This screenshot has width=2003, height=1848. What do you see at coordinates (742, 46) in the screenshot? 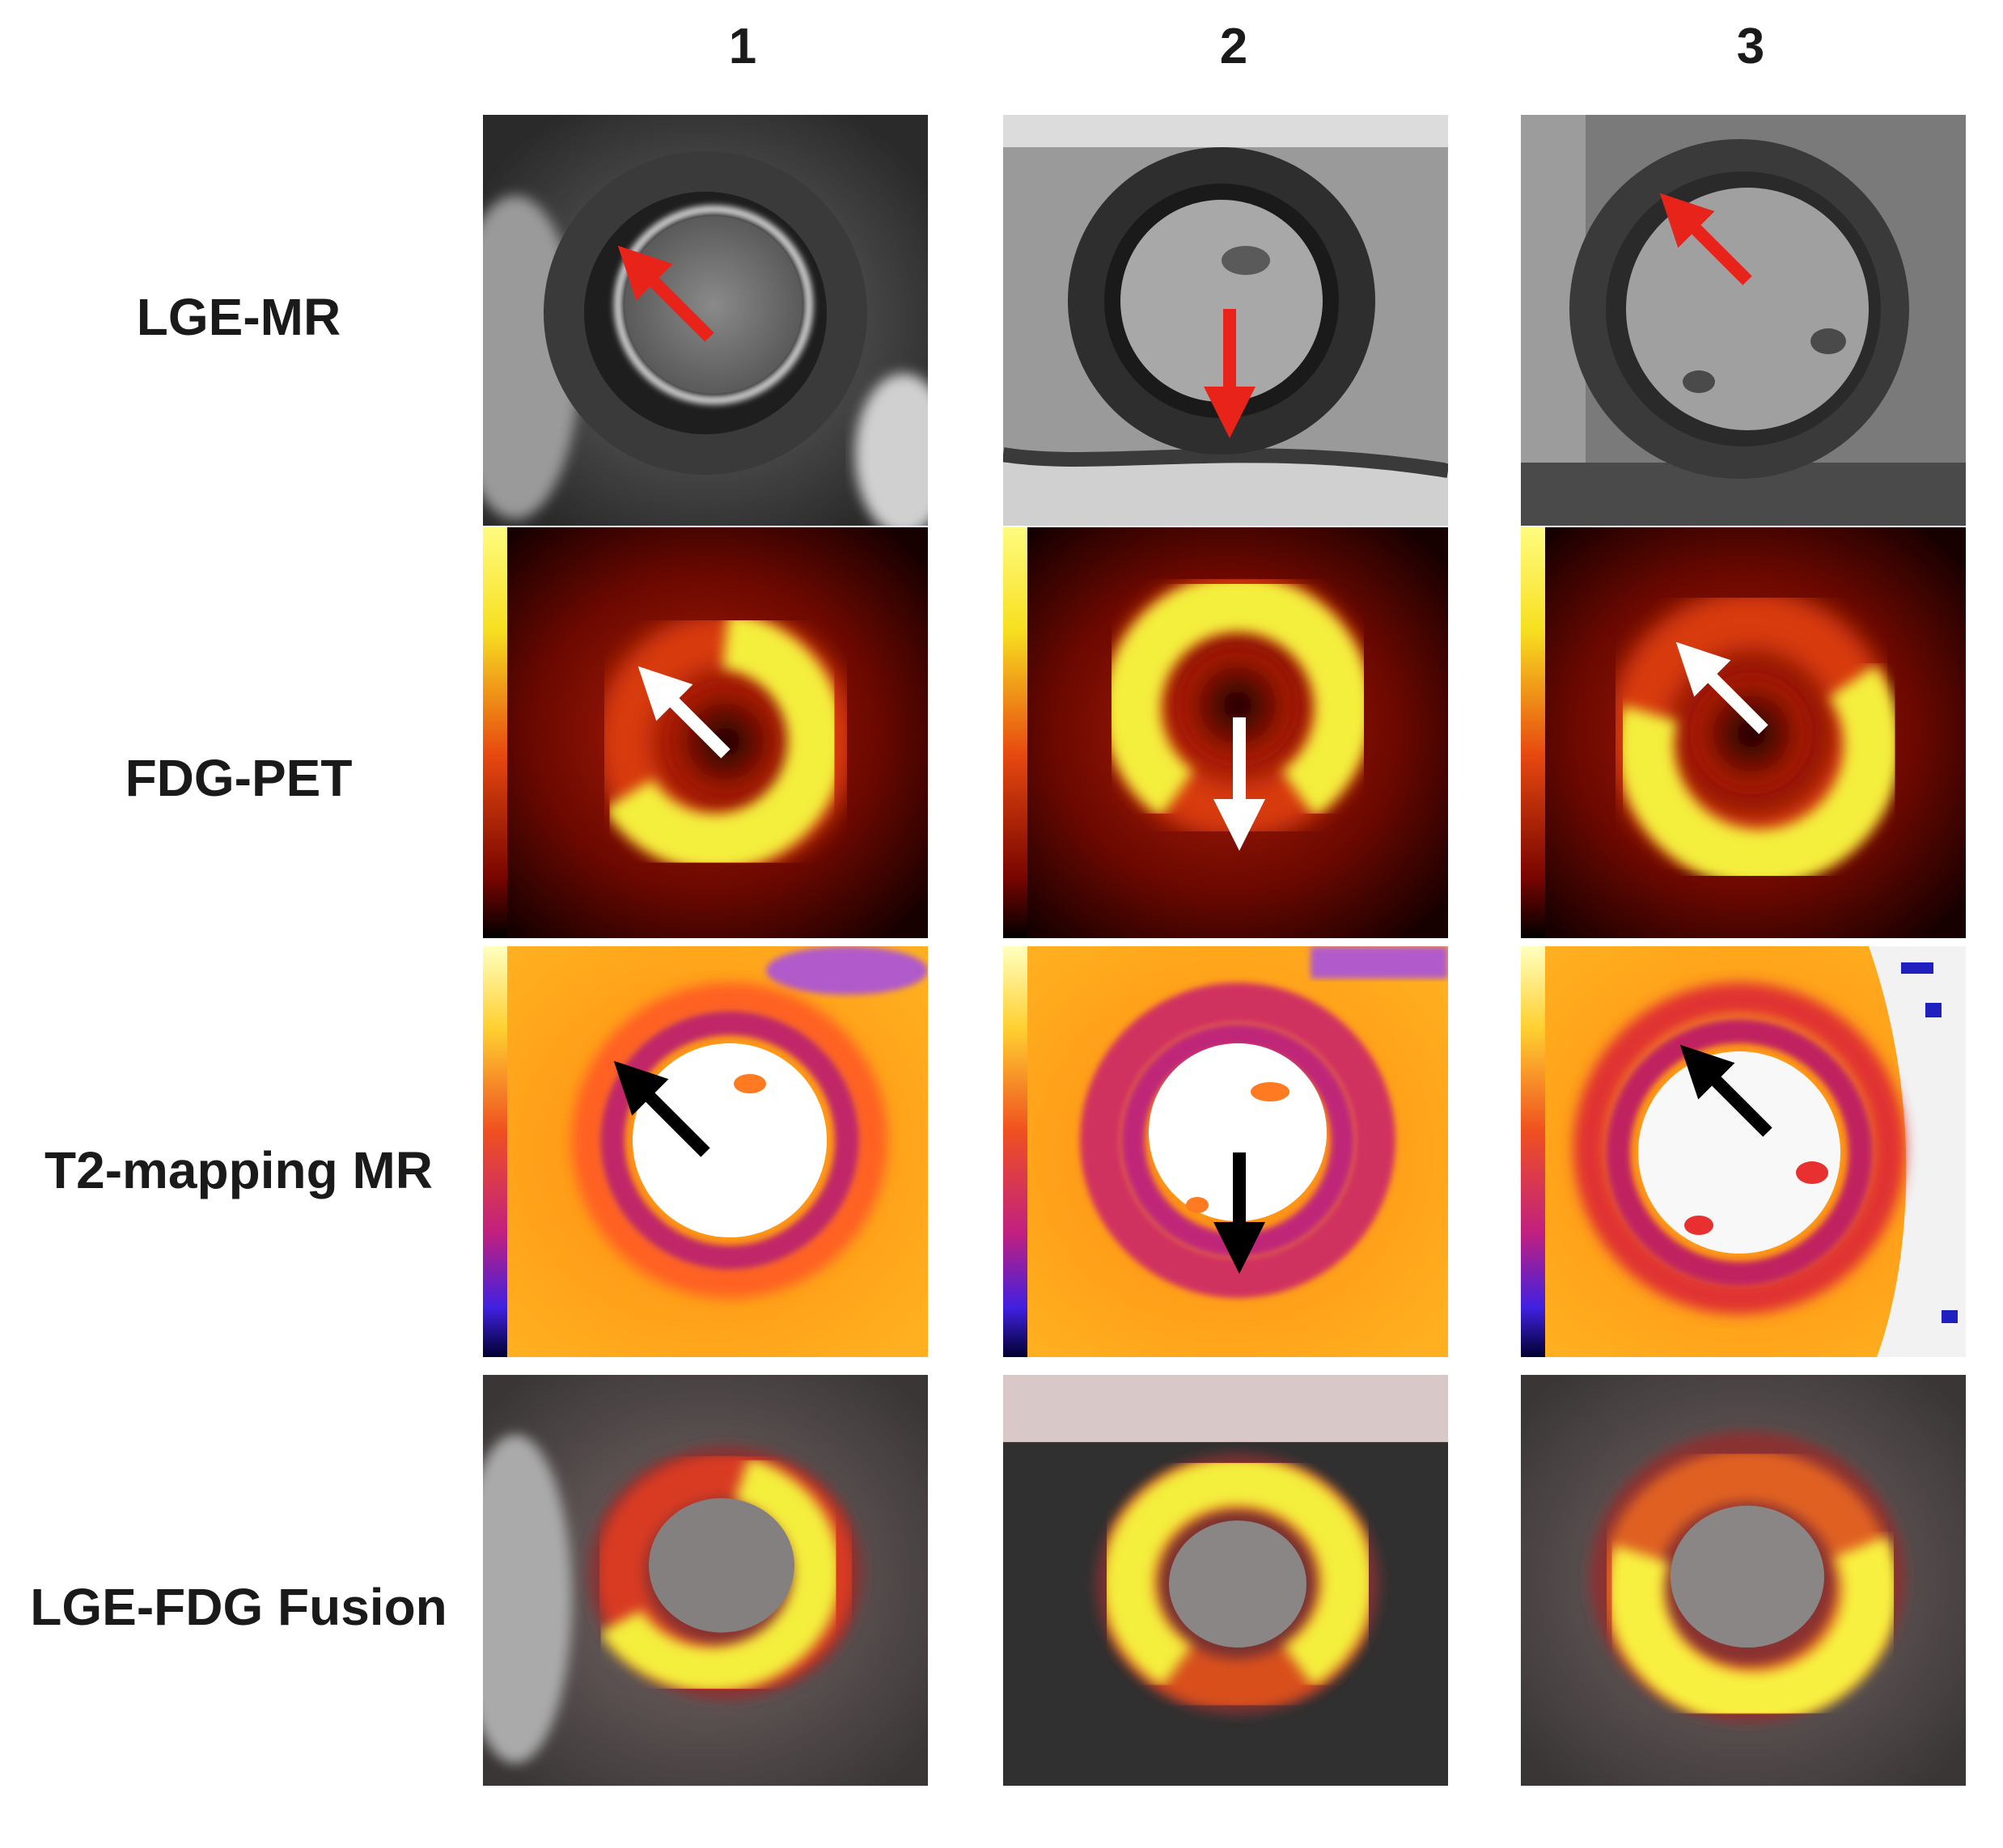
I see `column-header-1: 1` at bounding box center [742, 46].